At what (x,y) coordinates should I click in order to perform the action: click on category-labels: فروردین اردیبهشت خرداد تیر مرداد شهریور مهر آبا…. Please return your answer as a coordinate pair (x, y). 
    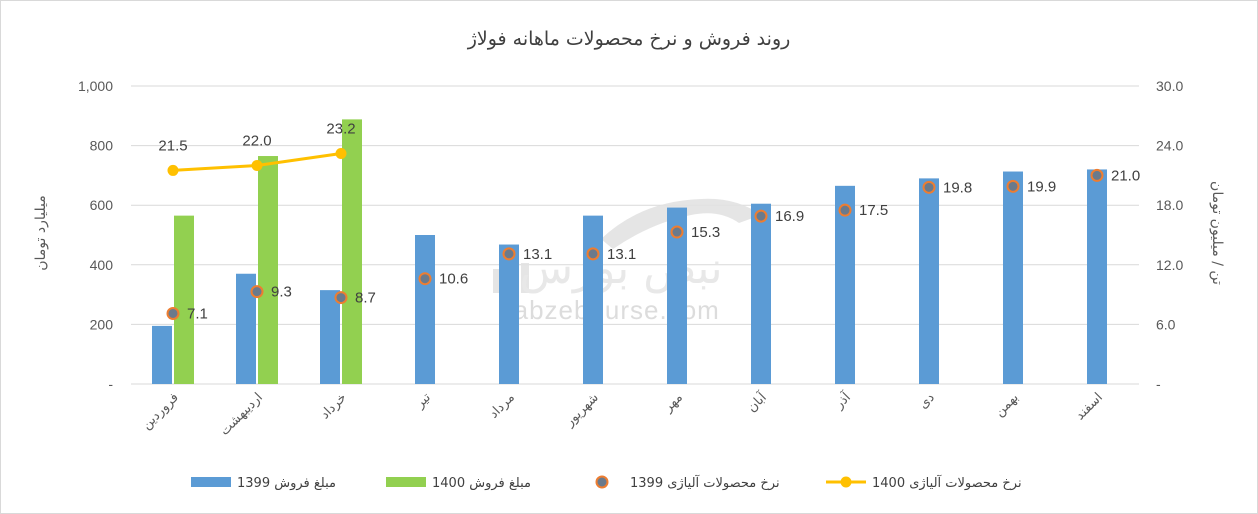
    Looking at the image, I should click on (622, 413).